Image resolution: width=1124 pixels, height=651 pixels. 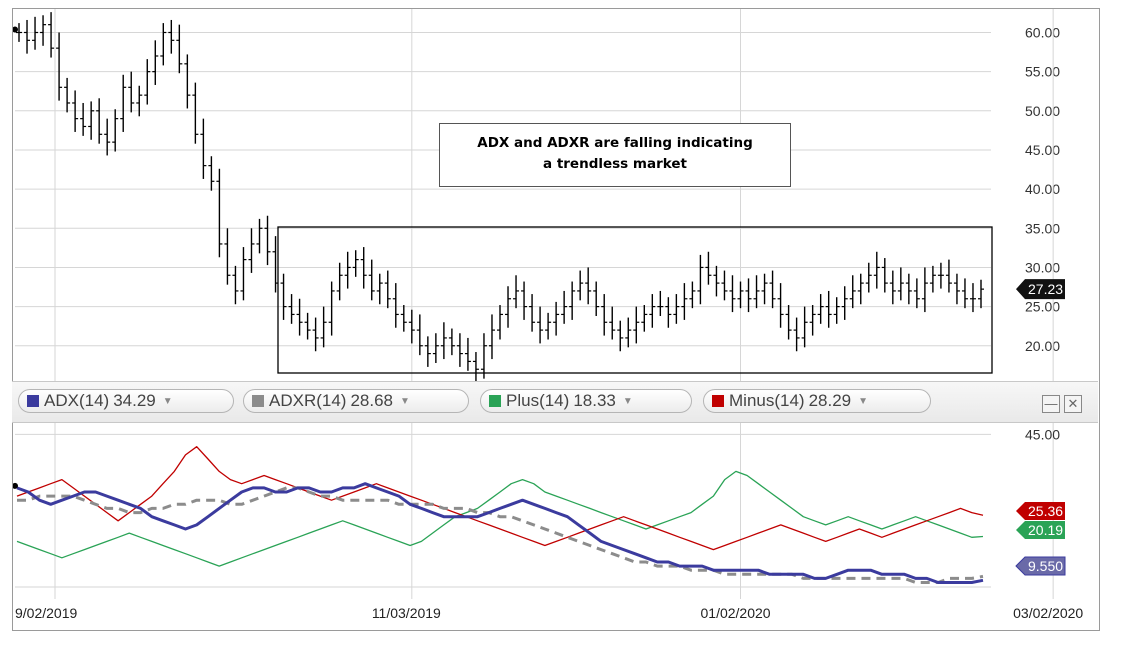 I want to click on x-tick-label: 9/02/2019, so click(x=46, y=613).